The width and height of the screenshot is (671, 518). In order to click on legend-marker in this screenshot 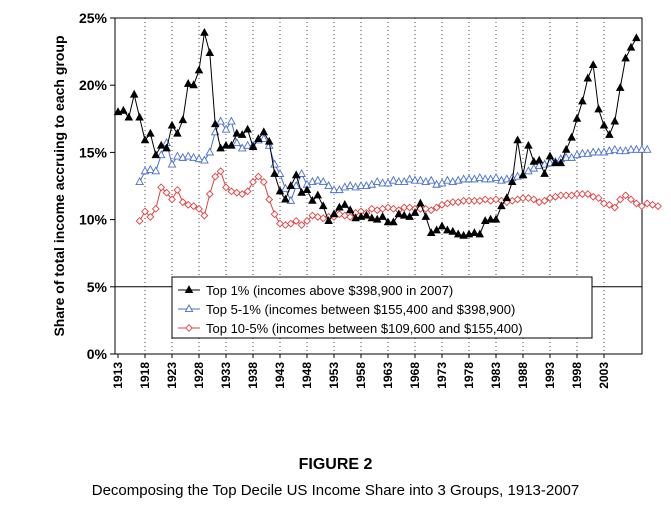, I will do `click(189, 308)`.